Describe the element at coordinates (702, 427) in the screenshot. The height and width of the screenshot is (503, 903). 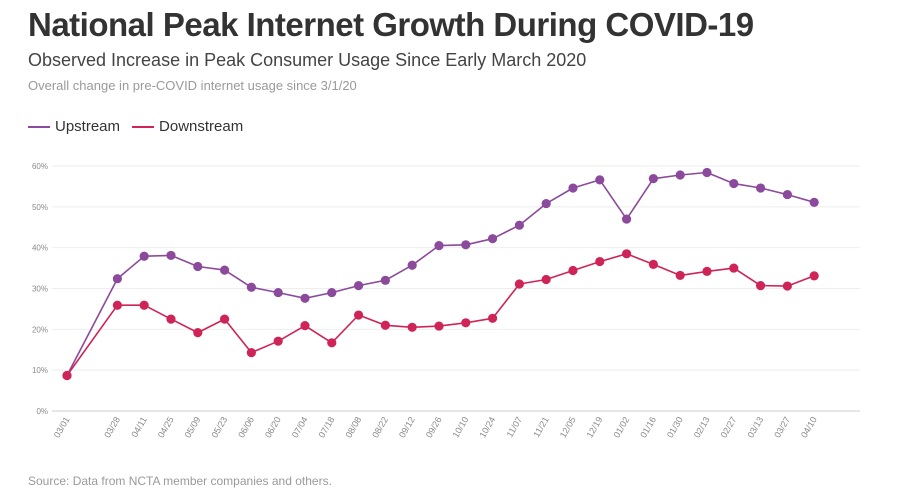
I see `x-tick-label: 02/13` at that location.